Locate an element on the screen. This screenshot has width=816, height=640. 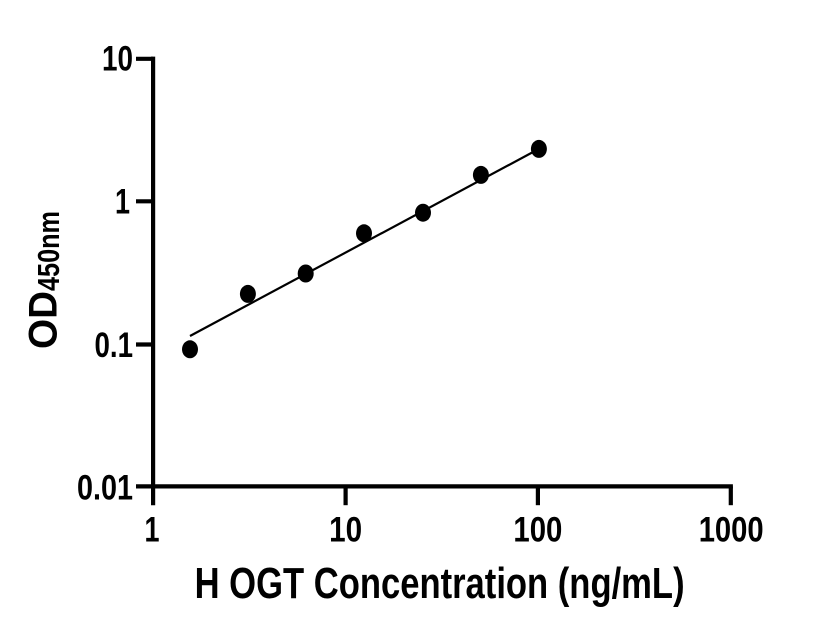
svg-text: 1000 is located at coordinates (731, 530).